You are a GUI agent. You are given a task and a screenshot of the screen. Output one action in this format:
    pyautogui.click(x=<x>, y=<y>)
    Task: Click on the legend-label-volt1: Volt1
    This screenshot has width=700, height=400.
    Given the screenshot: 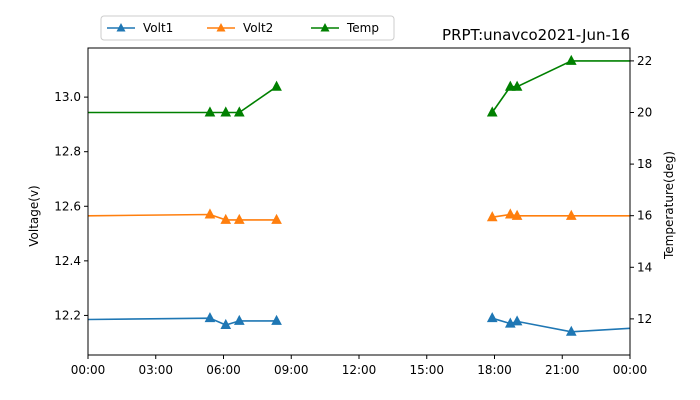 What is the action you would take?
    pyautogui.click(x=158, y=28)
    